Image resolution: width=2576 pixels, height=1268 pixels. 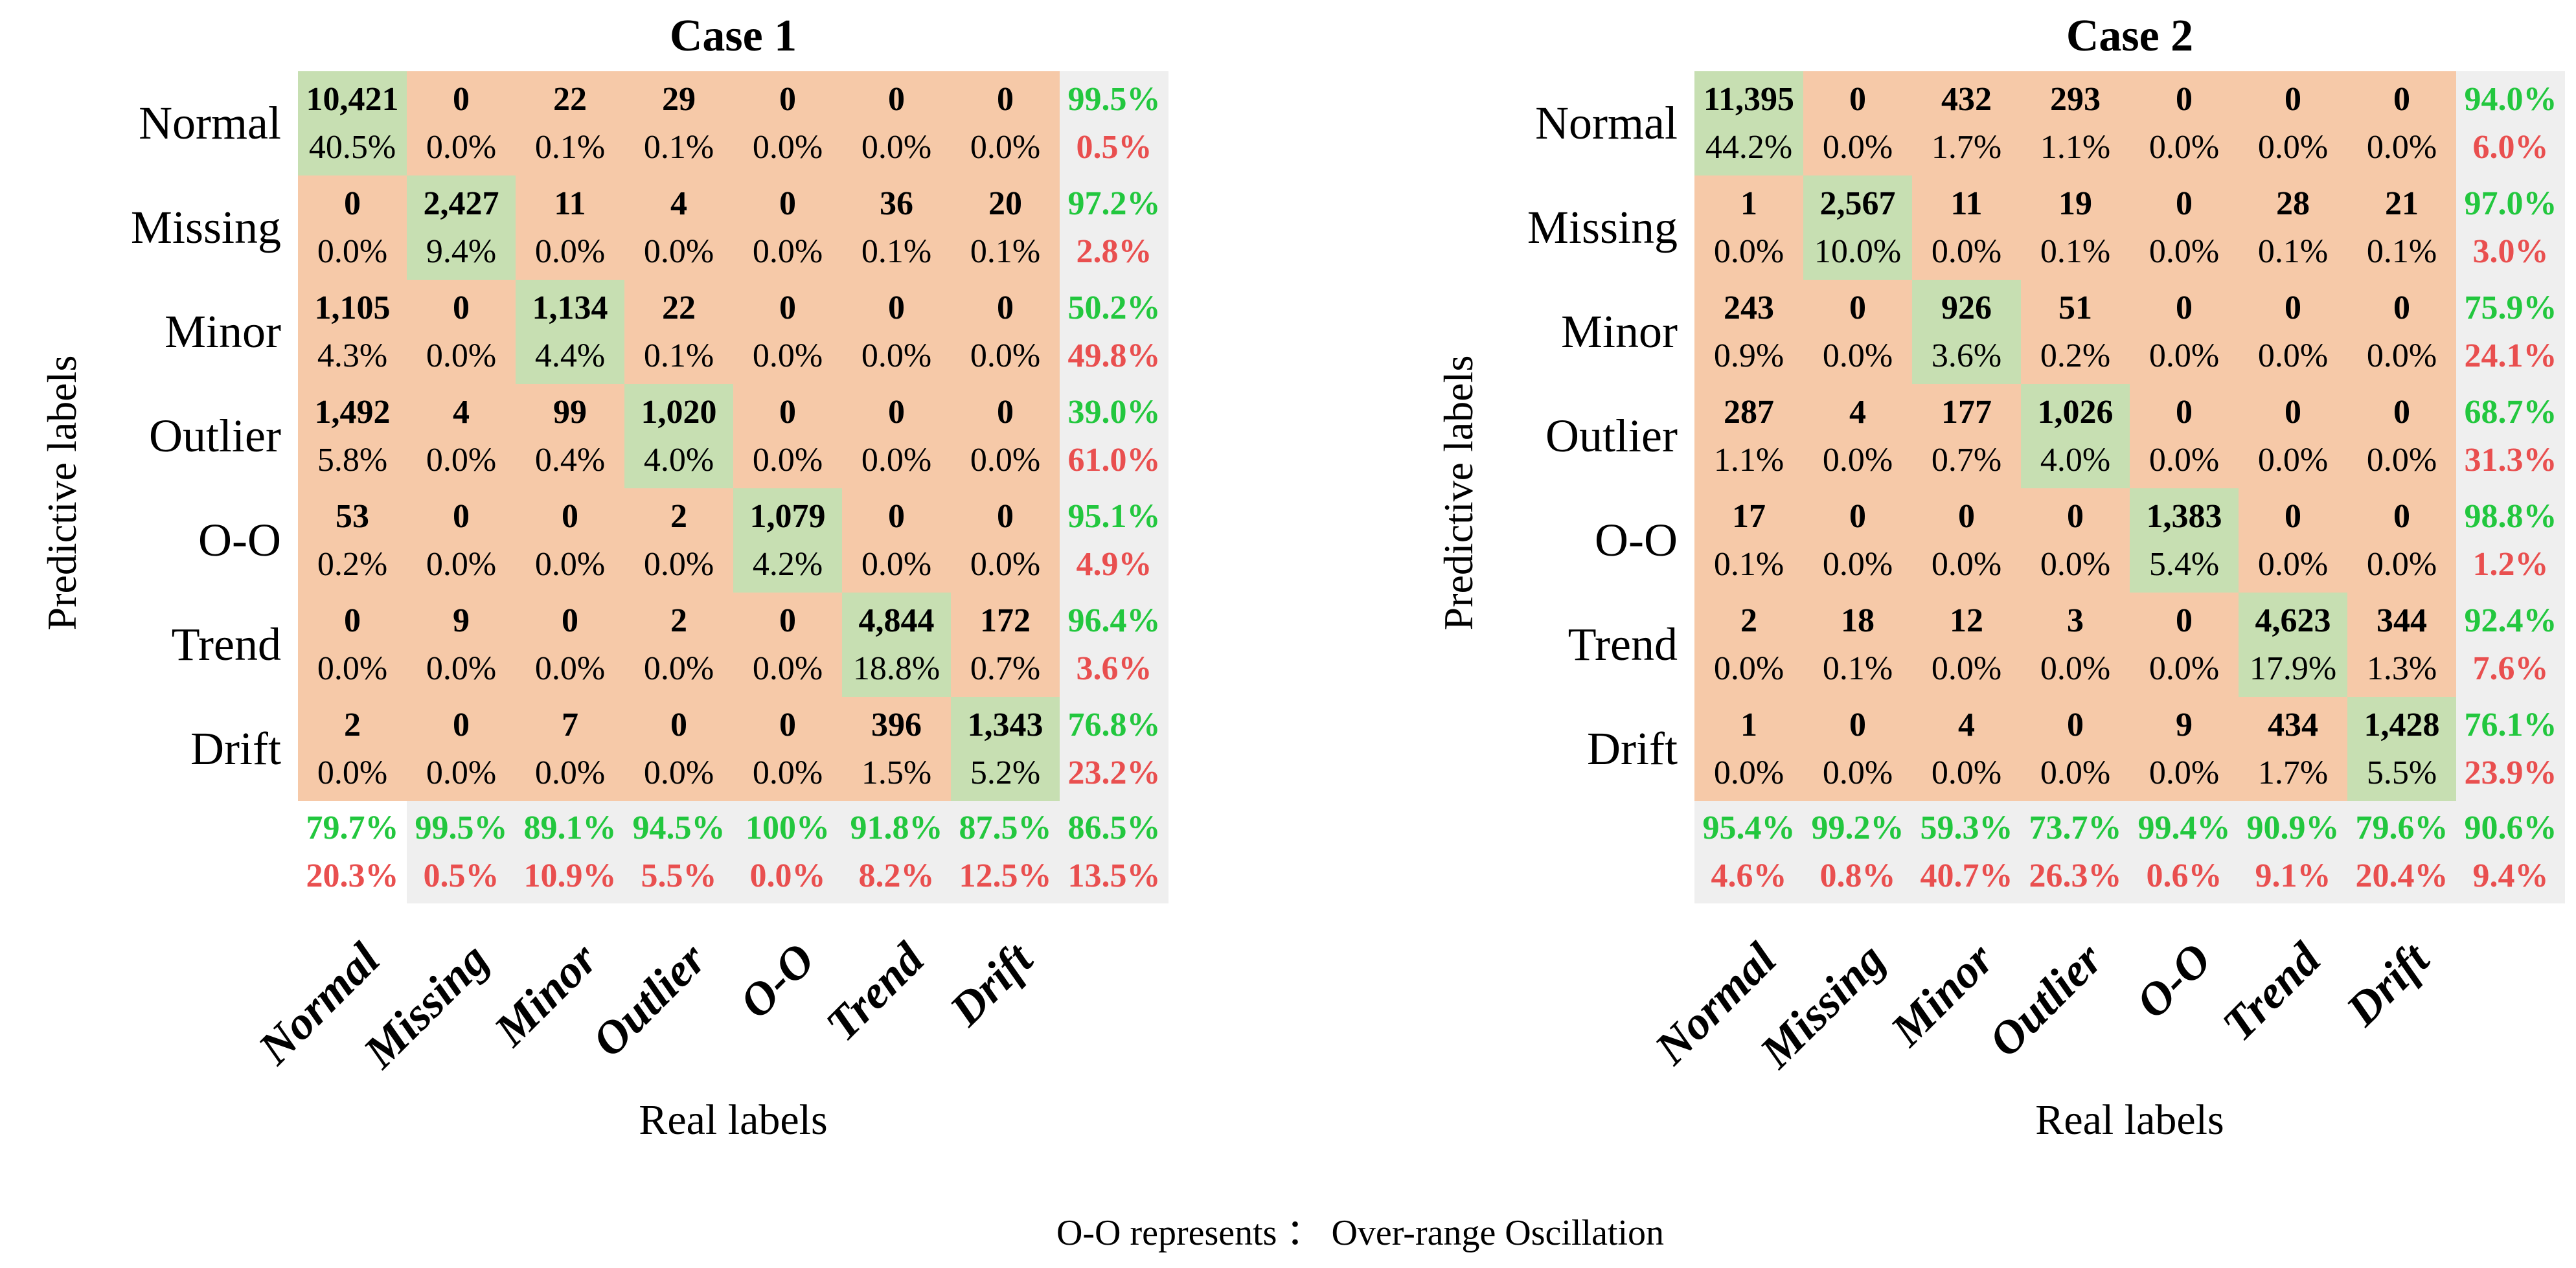 What do you see at coordinates (1114, 564) in the screenshot?
I see `summary-red-percent: 4.9%` at bounding box center [1114, 564].